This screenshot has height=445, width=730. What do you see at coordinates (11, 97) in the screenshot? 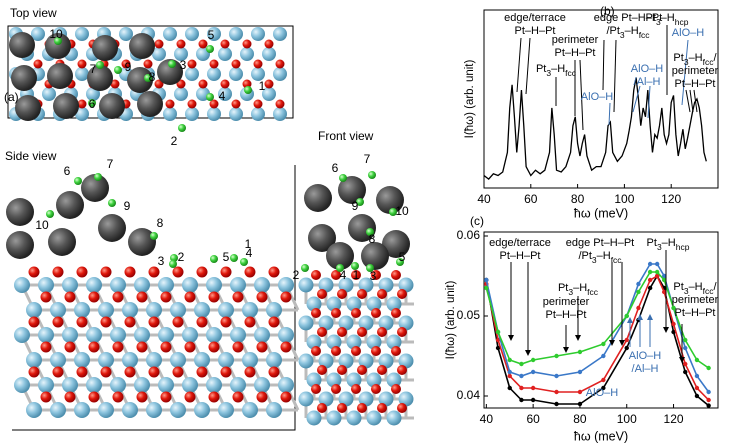
I see `panel-label: (a)` at bounding box center [11, 97].